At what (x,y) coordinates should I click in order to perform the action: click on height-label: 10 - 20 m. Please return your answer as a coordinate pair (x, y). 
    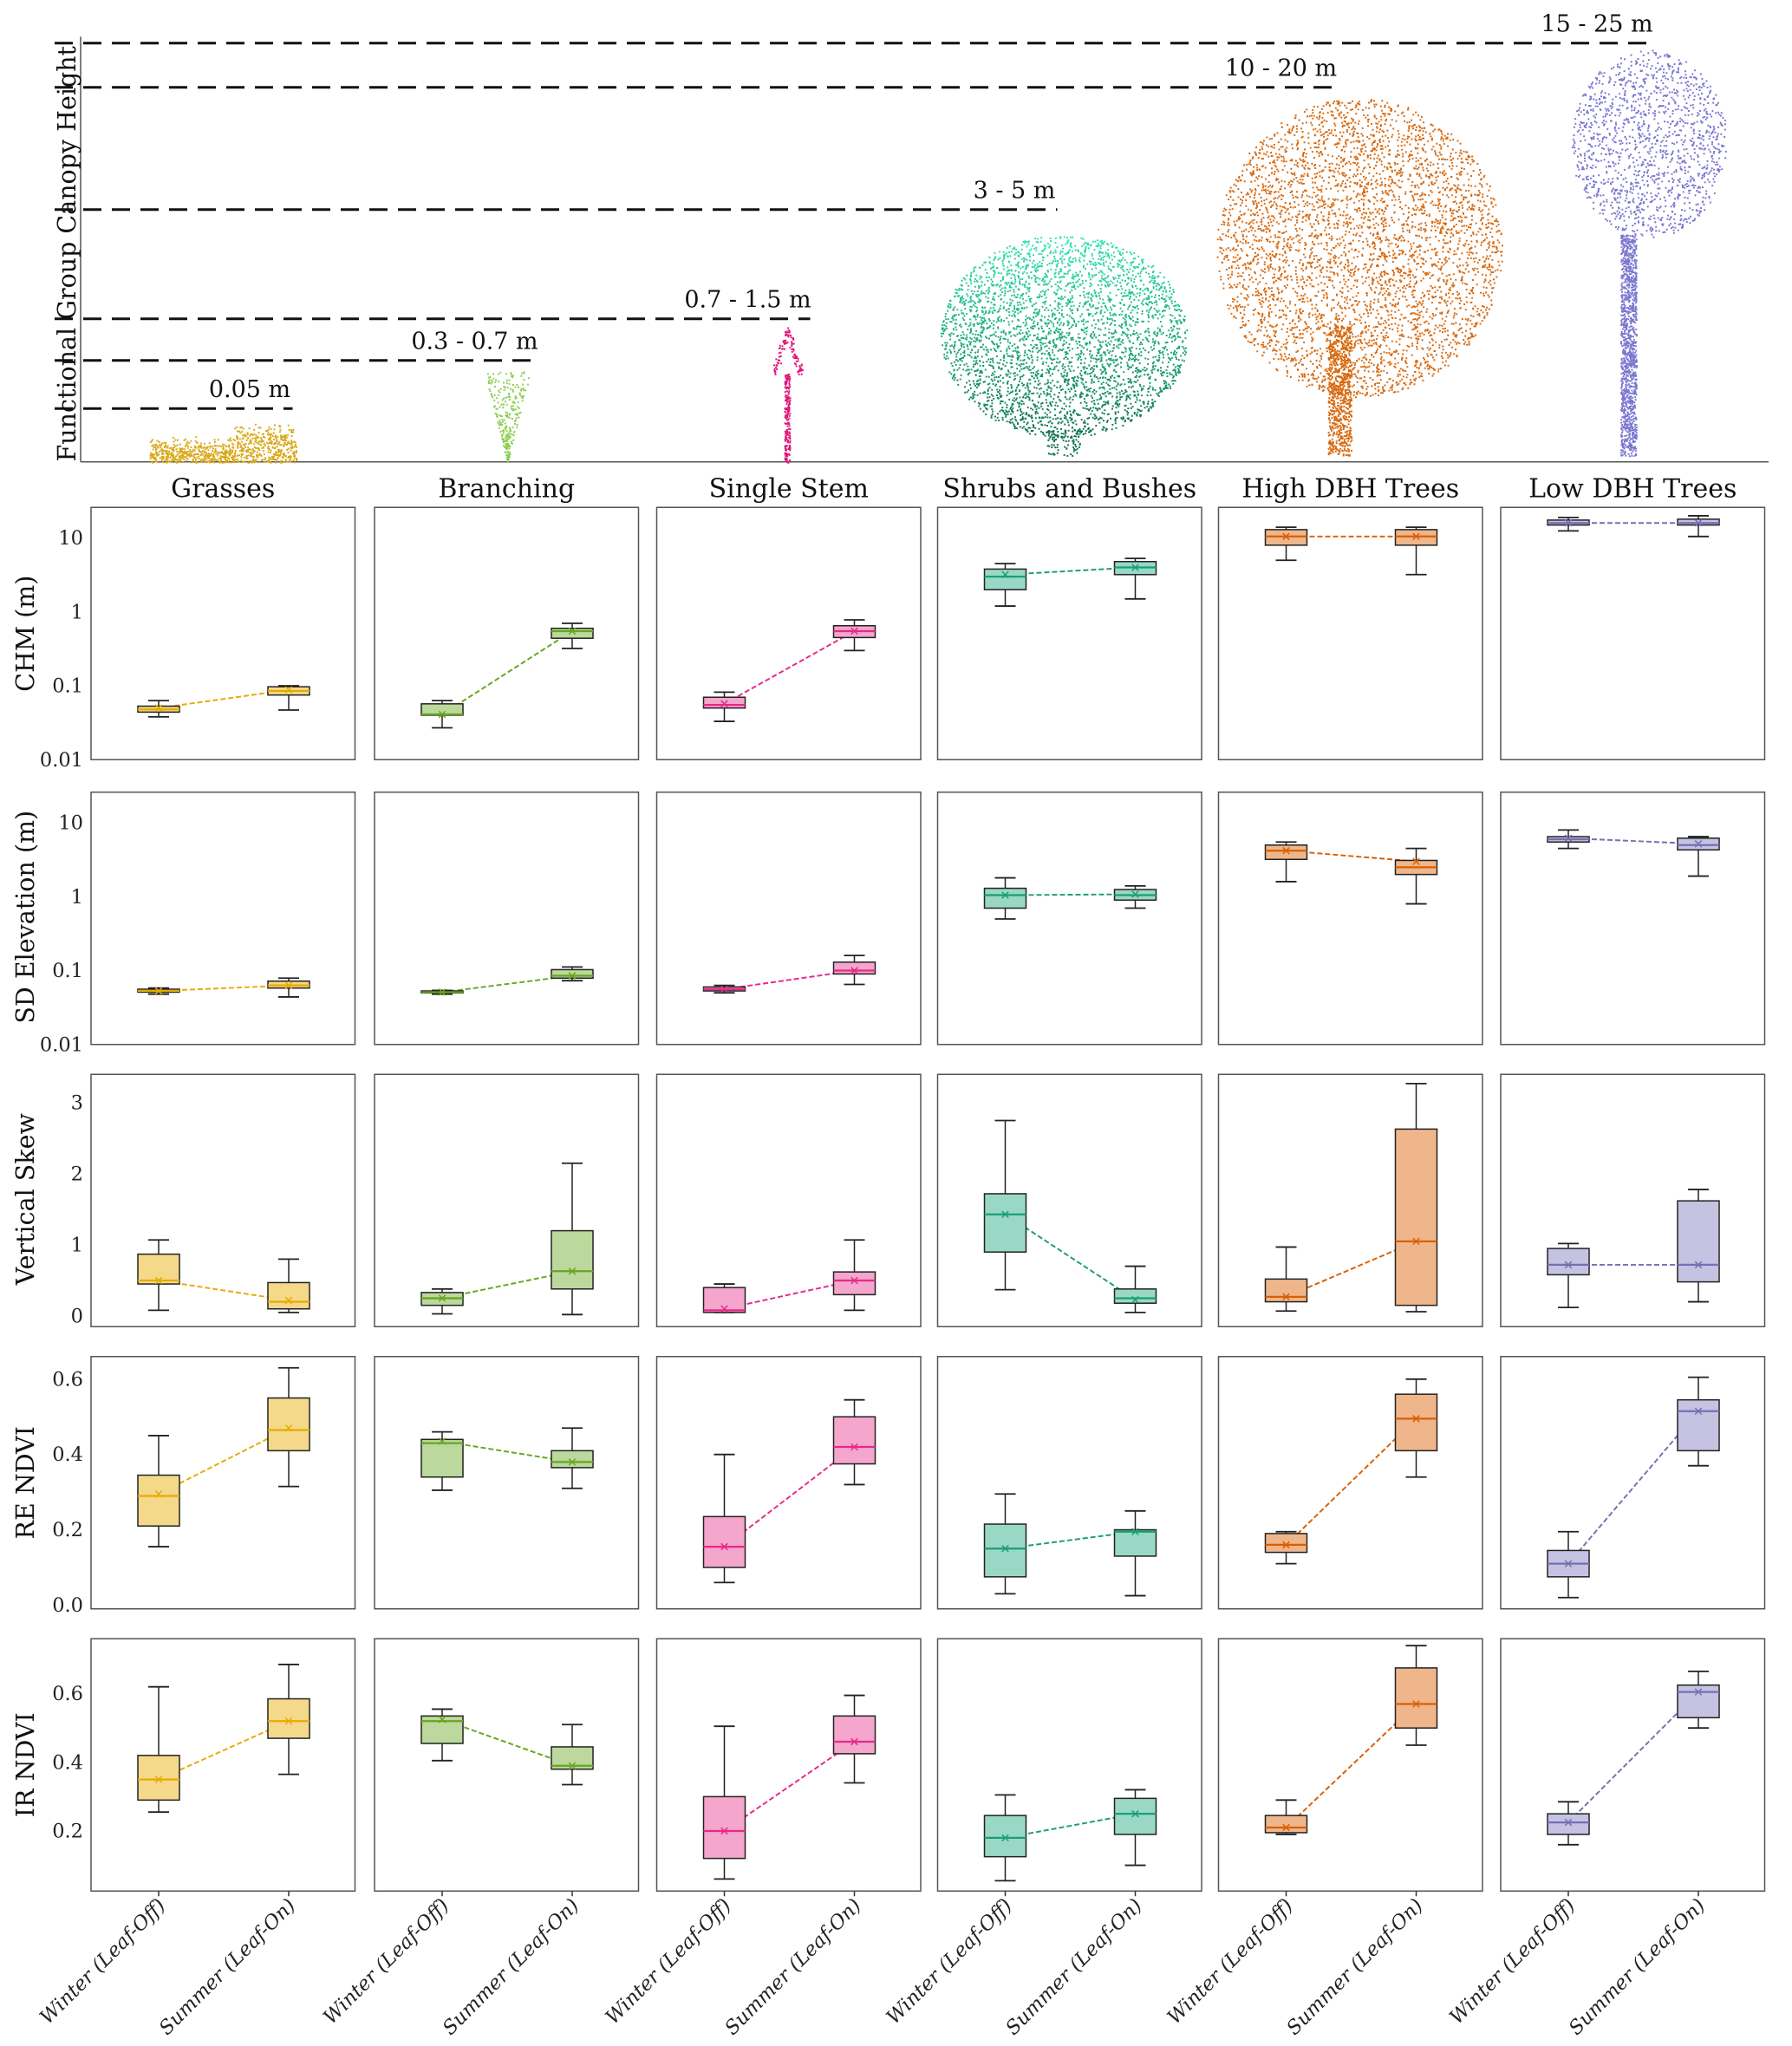
    Looking at the image, I should click on (1281, 68).